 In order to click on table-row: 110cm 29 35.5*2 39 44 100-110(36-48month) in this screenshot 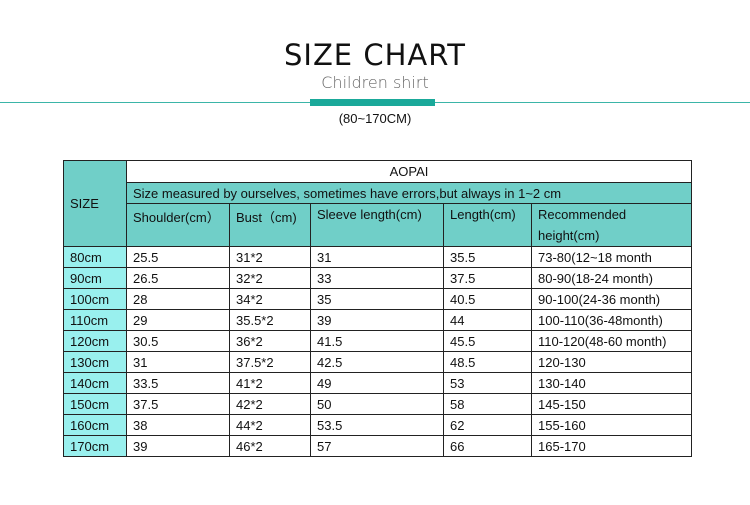, I will do `click(377, 320)`.